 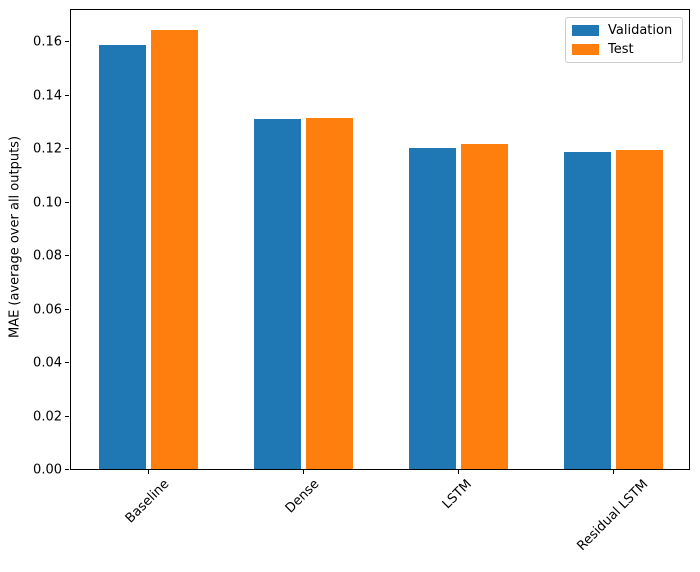 What do you see at coordinates (624, 40) in the screenshot?
I see `legend: Validation Test` at bounding box center [624, 40].